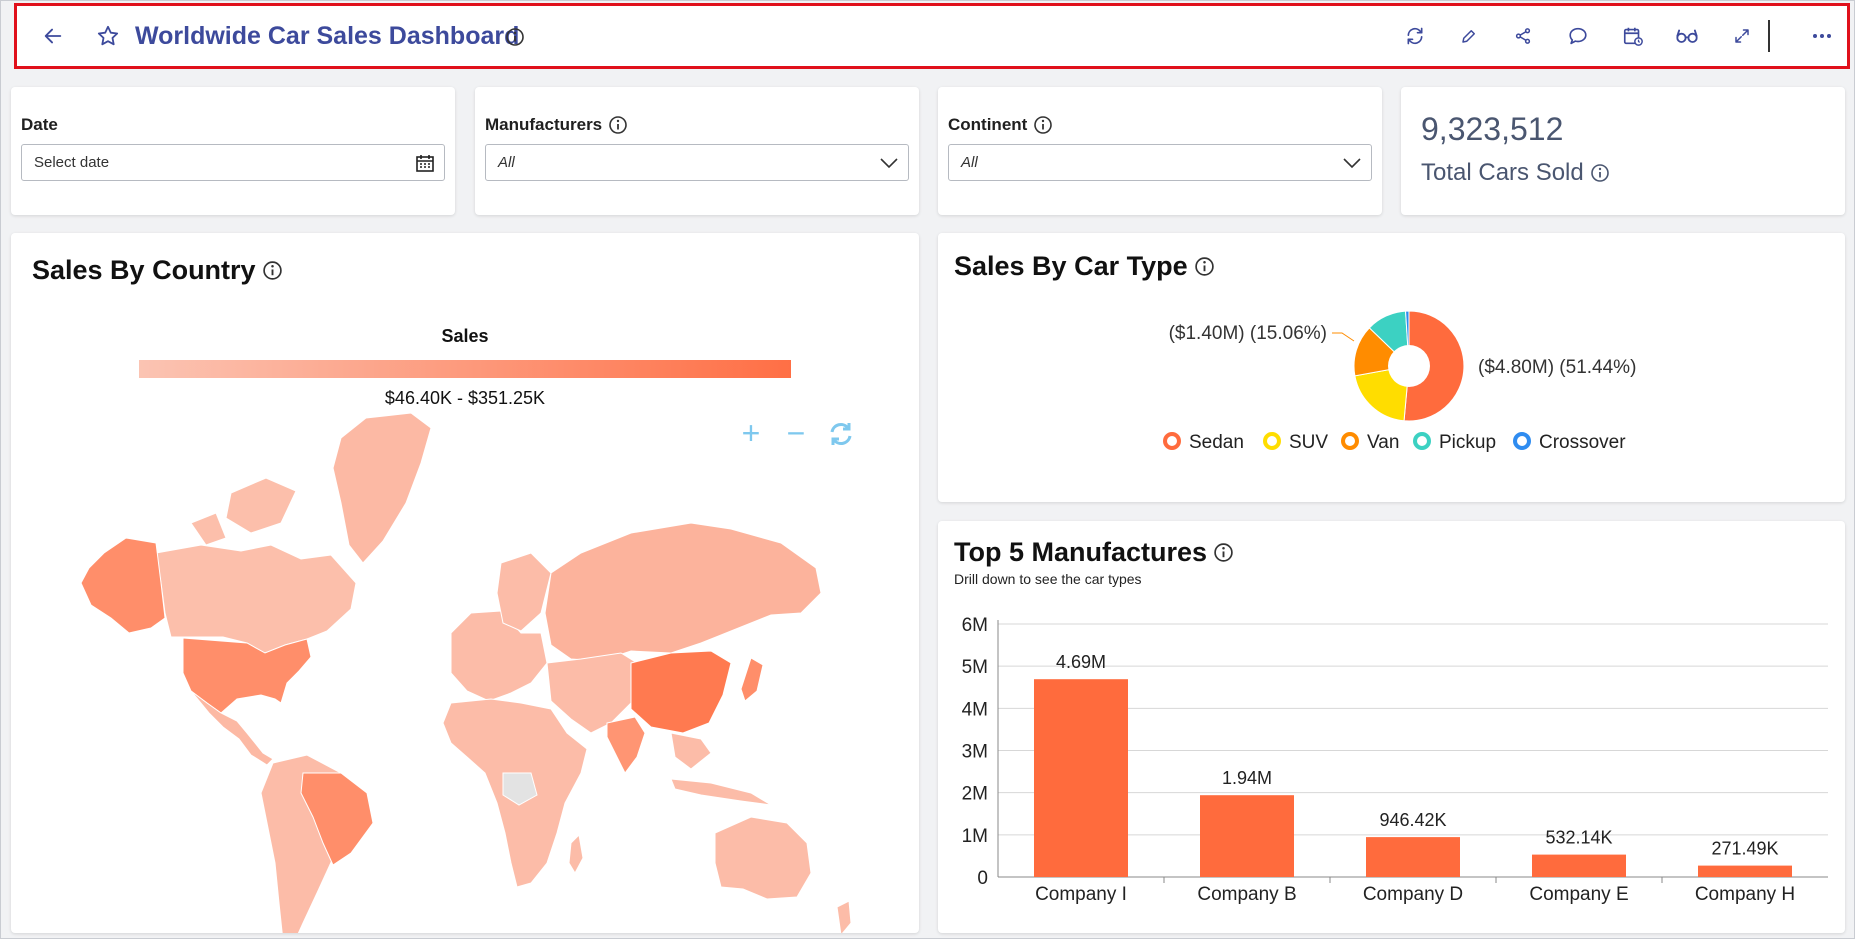 This screenshot has height=939, width=1855. I want to click on more-button, so click(1822, 36).